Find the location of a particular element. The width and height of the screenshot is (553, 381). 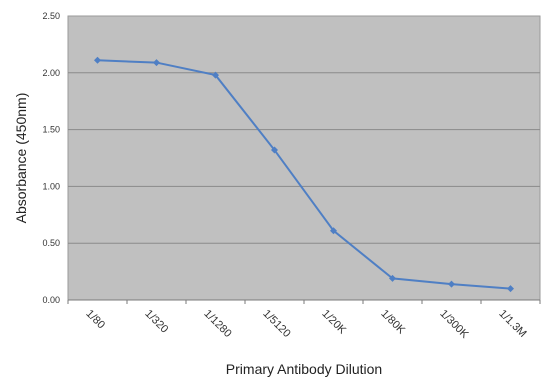

y-axis-ticks: 0.00 0.50 1.00 1.50 2.00 2.50 is located at coordinates (51, 158).